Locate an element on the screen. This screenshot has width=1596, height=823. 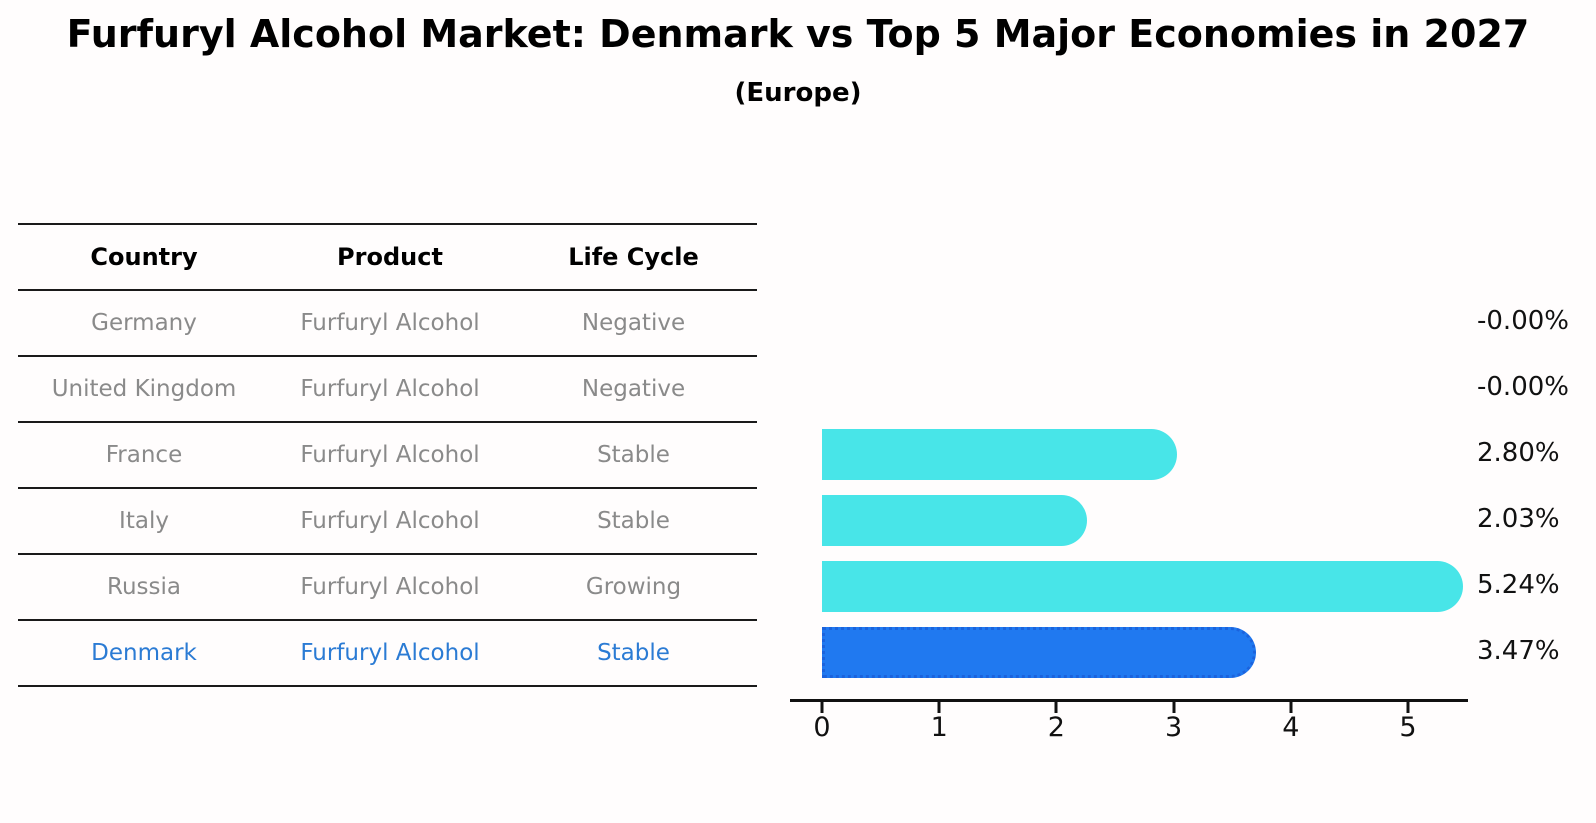
cell-life-cycle: Growing is located at coordinates (633, 587).